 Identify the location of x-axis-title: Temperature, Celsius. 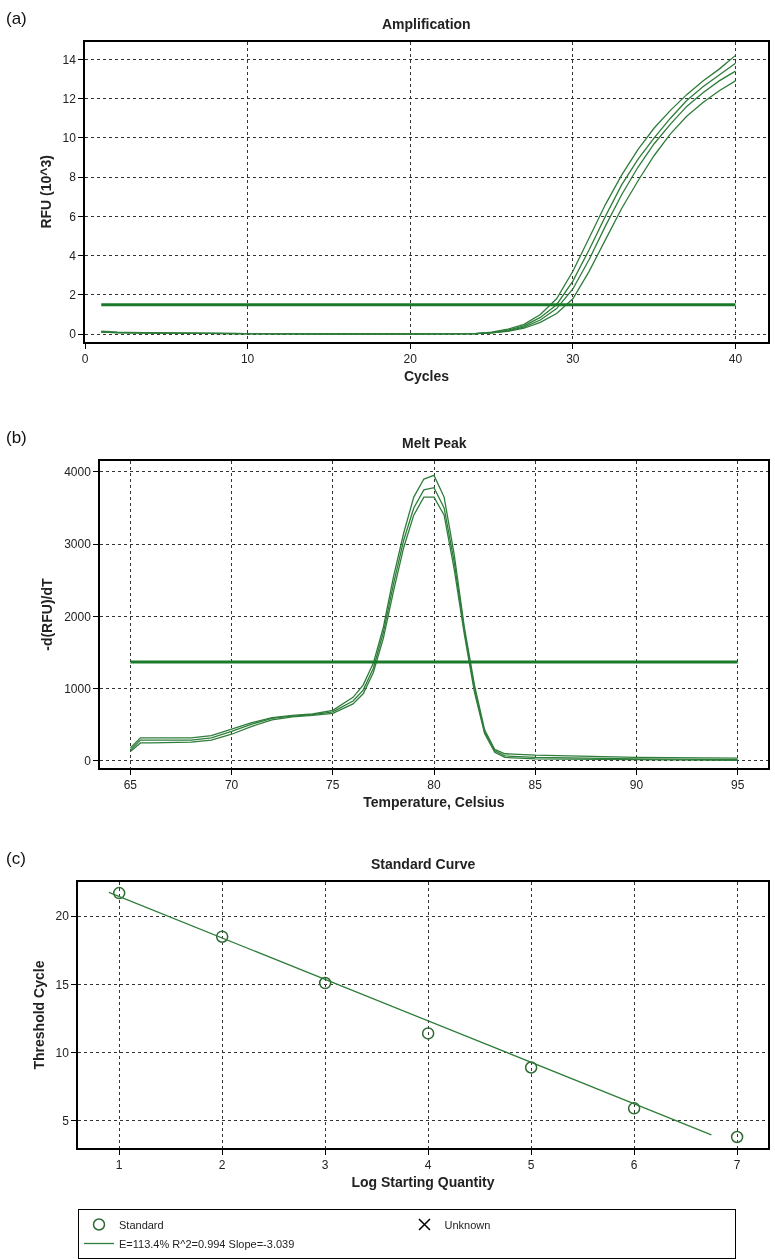
(434, 802).